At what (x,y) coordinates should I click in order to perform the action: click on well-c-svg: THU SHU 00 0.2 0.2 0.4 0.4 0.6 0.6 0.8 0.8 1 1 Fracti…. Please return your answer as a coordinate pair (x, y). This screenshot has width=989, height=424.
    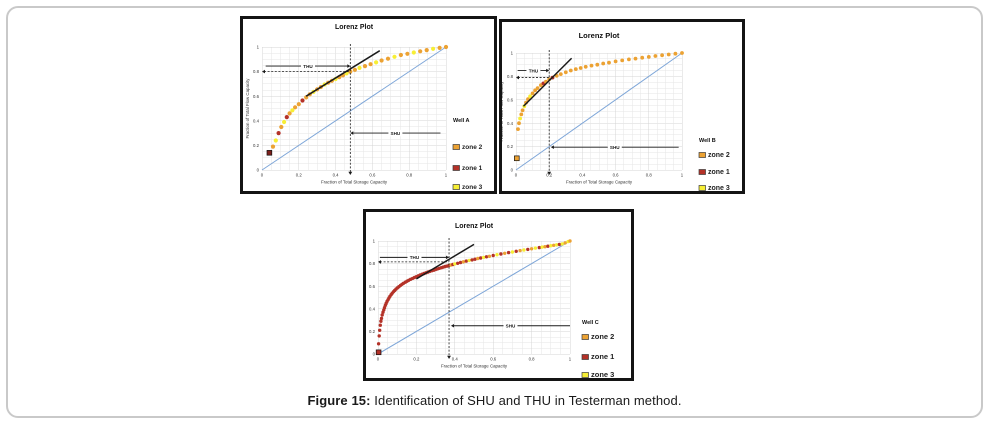
    Looking at the image, I should click on (491, 300).